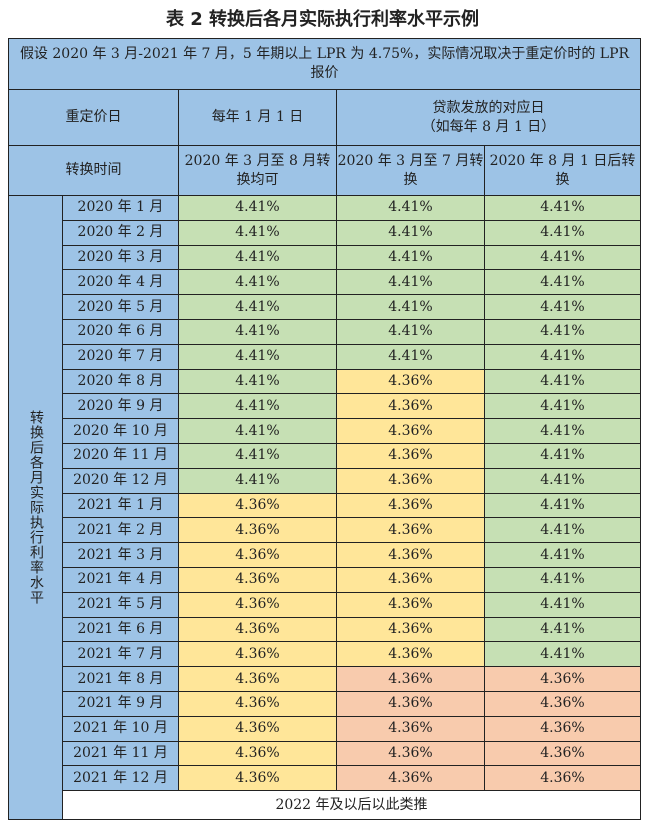 The width and height of the screenshot is (645, 832). I want to click on side-label: 转换后各月实际执行利率水平, so click(35, 507).